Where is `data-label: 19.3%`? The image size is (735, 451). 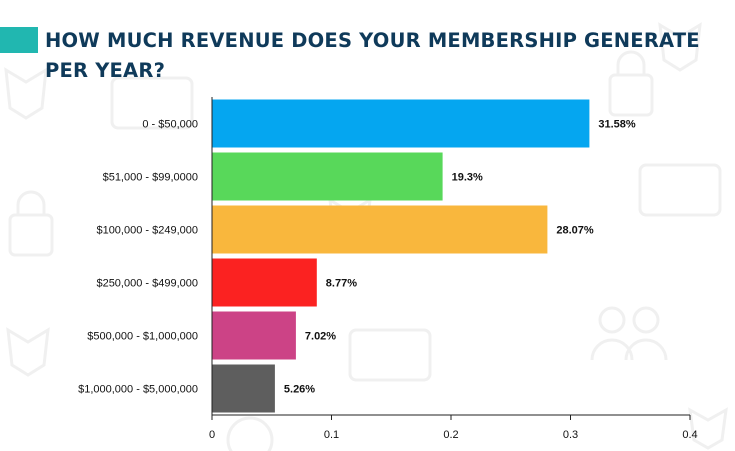
data-label: 19.3% is located at coordinates (467, 178).